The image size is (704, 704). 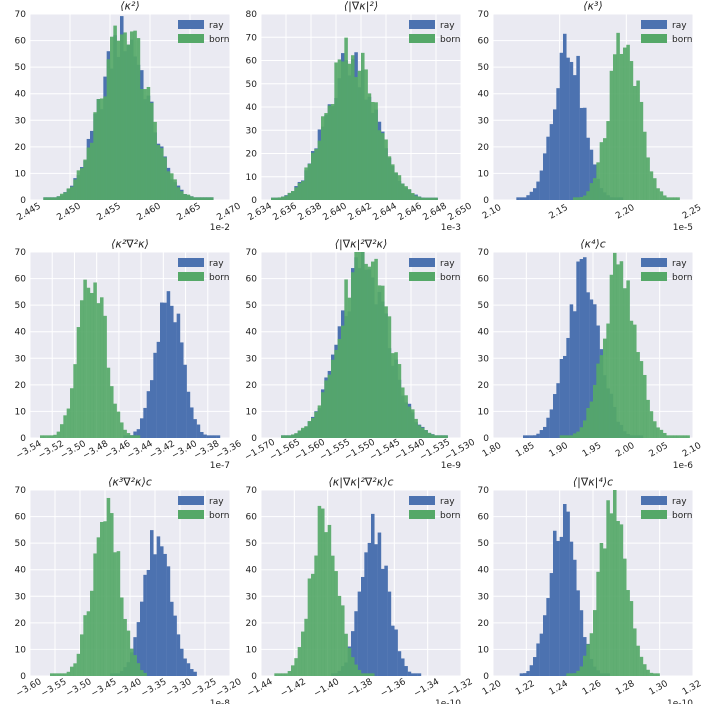 I want to click on x-tick-label: 2.00, so click(x=625, y=450).